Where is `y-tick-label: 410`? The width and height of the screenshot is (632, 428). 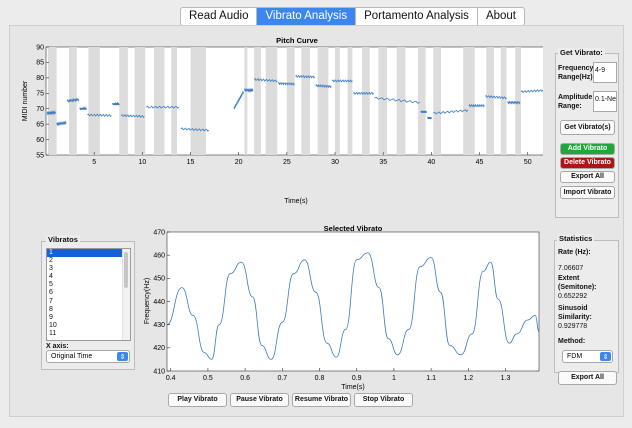 y-tick-label: 410 is located at coordinates (159, 371).